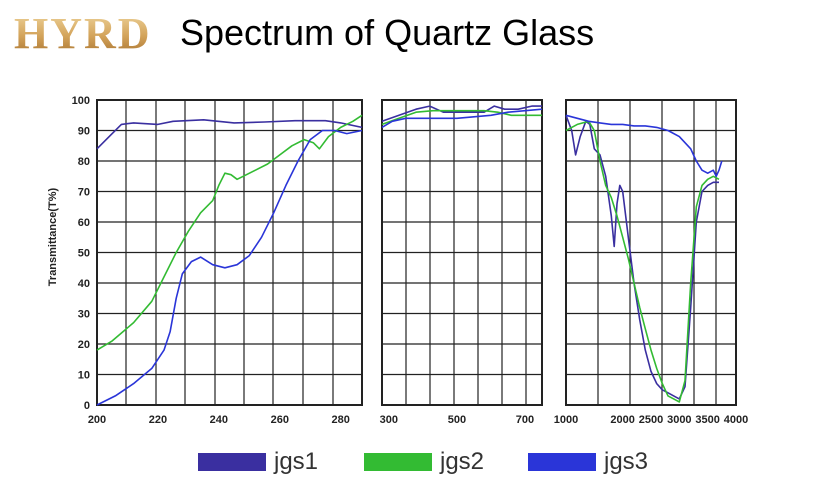 The image size is (821, 497). I want to click on y-tick-label: 90, so click(84, 132).